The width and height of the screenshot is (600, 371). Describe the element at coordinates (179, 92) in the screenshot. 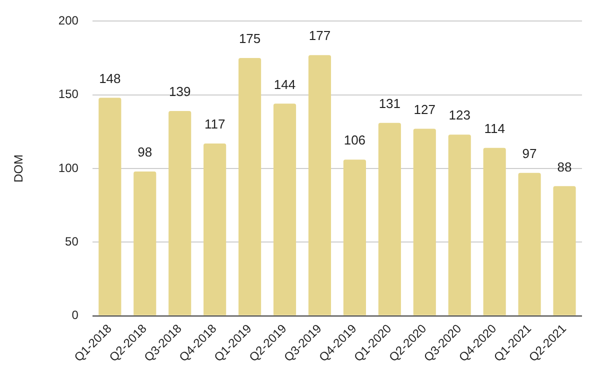

I see `data-label: 139` at that location.